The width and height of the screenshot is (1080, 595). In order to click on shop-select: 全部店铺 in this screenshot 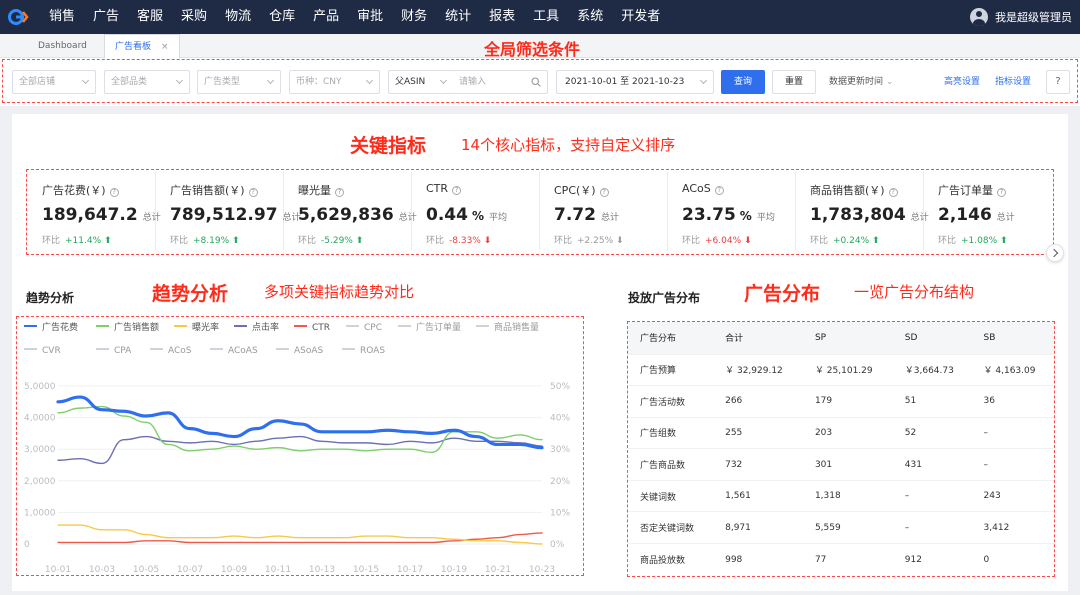, I will do `click(54, 82)`.